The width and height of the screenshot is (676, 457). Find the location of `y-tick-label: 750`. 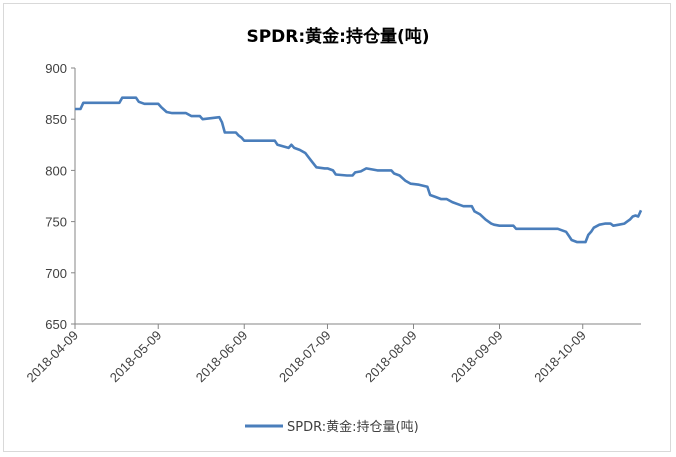

y-tick-label: 750 is located at coordinates (56, 222).